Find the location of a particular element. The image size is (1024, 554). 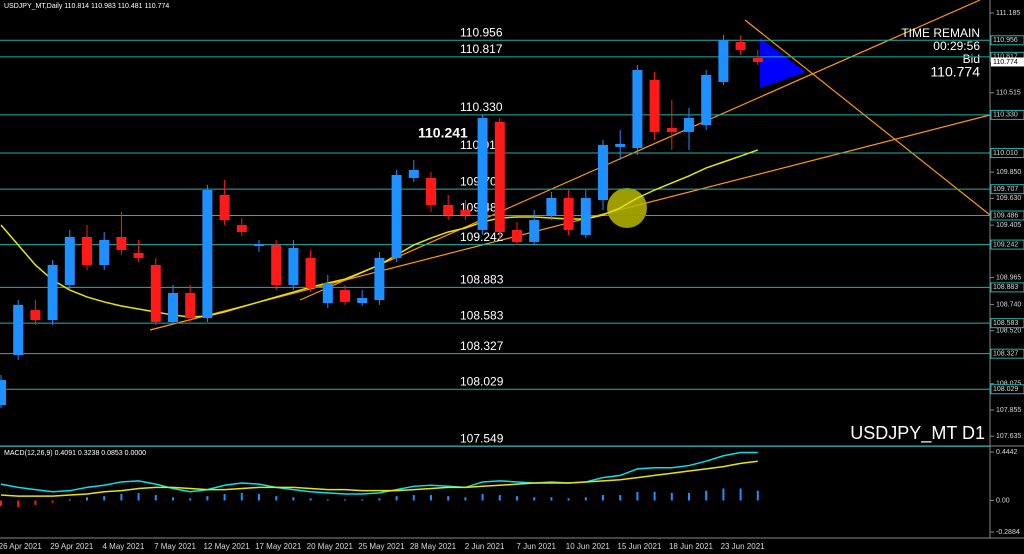

x-tick-label: 15 Jun 2021 is located at coordinates (639, 546).